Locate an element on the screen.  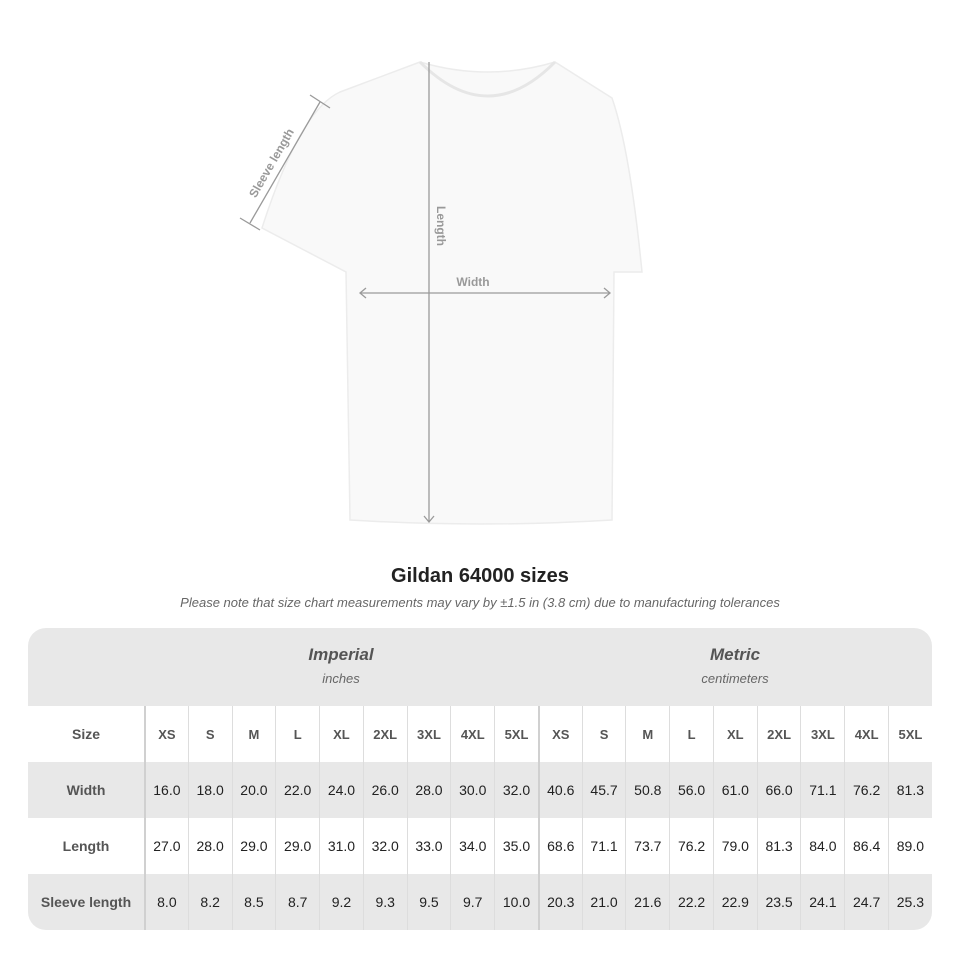
length-label: Length is located at coordinates (441, 226).